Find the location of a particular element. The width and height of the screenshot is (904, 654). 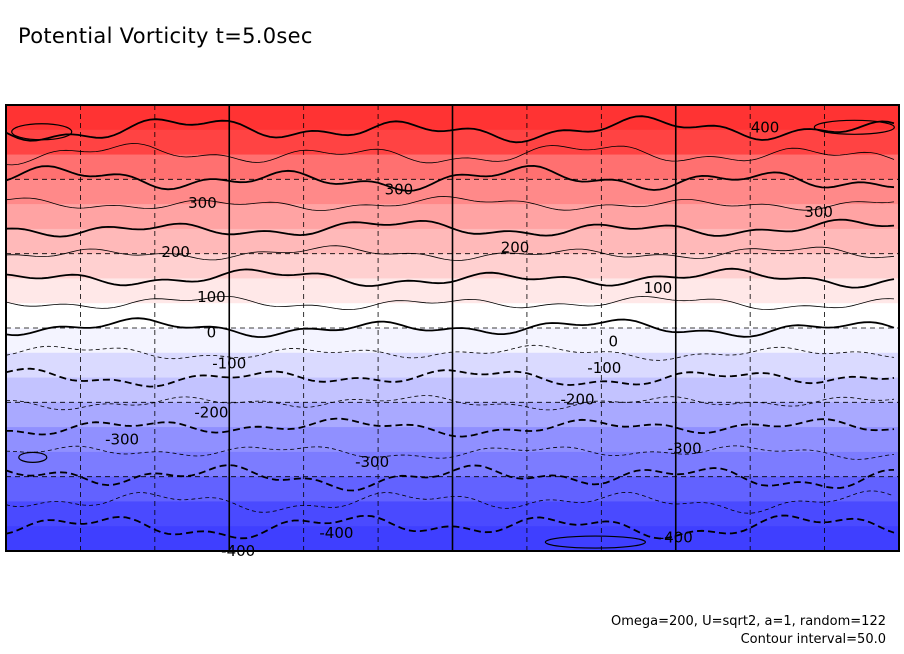

contour-line-pos0 is located at coordinates (450, 327).